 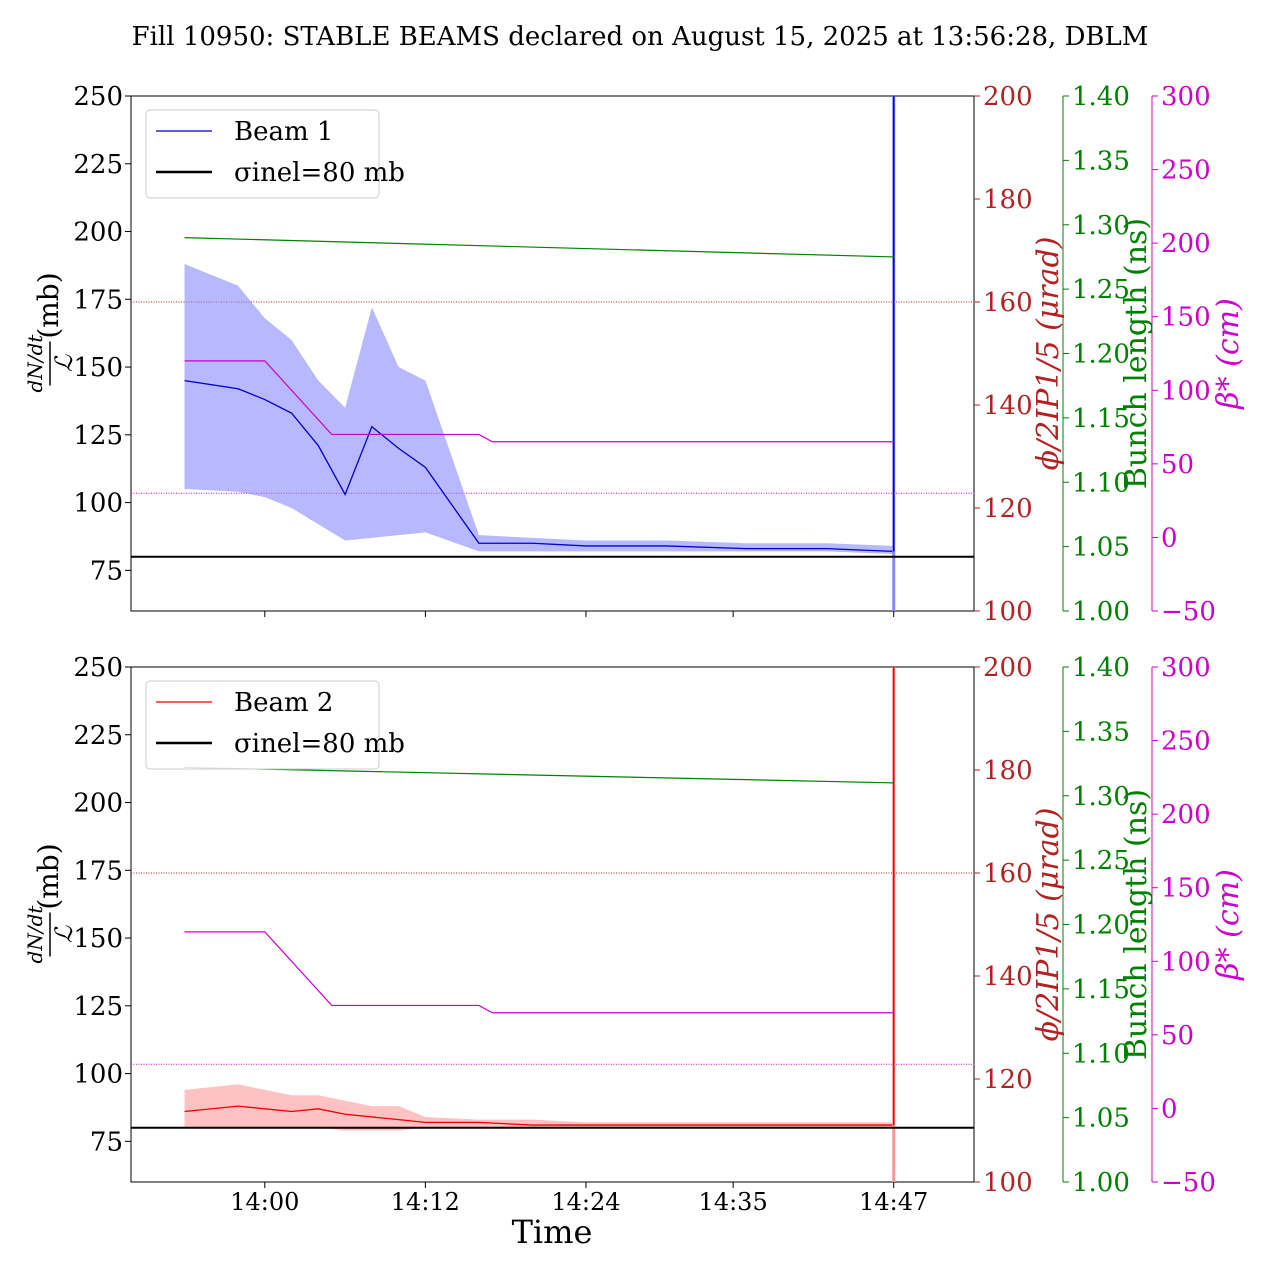 What do you see at coordinates (585, 1202) in the screenshot?
I see `x-tick-label: 14:24` at bounding box center [585, 1202].